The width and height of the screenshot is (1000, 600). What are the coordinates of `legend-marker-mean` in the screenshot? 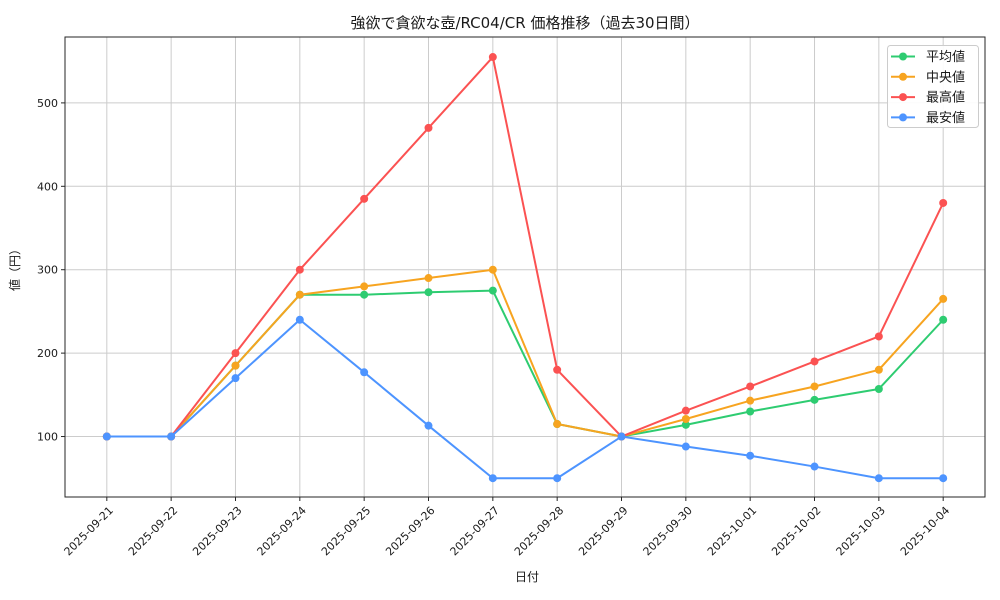 It's located at (903, 56).